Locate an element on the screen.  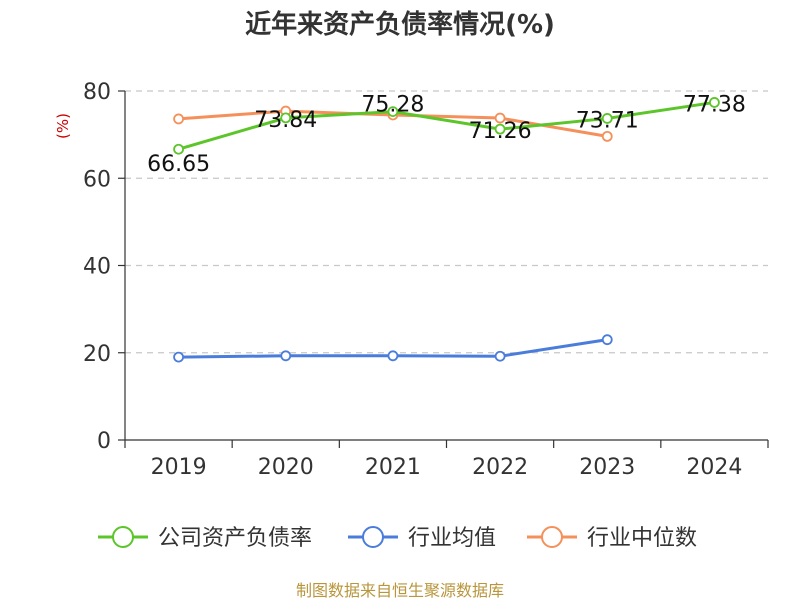
data-label: 73.71 is located at coordinates (607, 120).